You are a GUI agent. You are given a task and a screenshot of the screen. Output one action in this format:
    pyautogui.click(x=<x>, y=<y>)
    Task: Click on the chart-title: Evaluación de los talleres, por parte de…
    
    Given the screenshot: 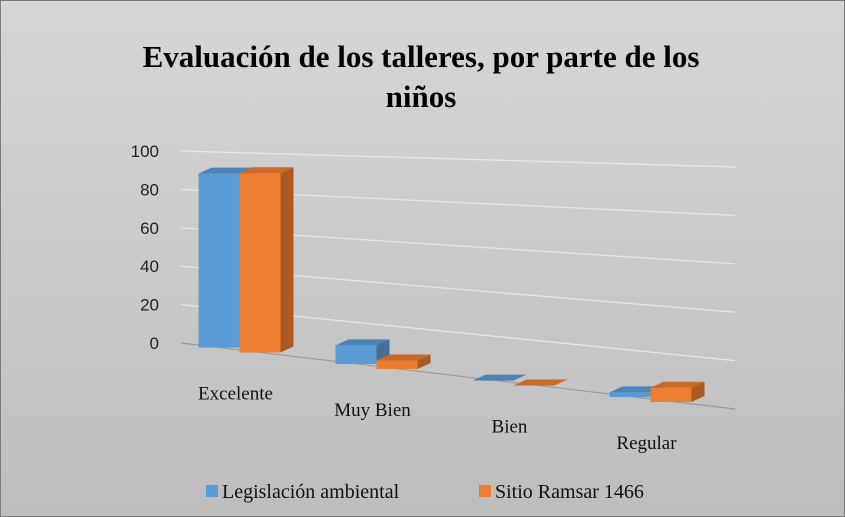 What is the action you would take?
    pyautogui.click(x=421, y=76)
    